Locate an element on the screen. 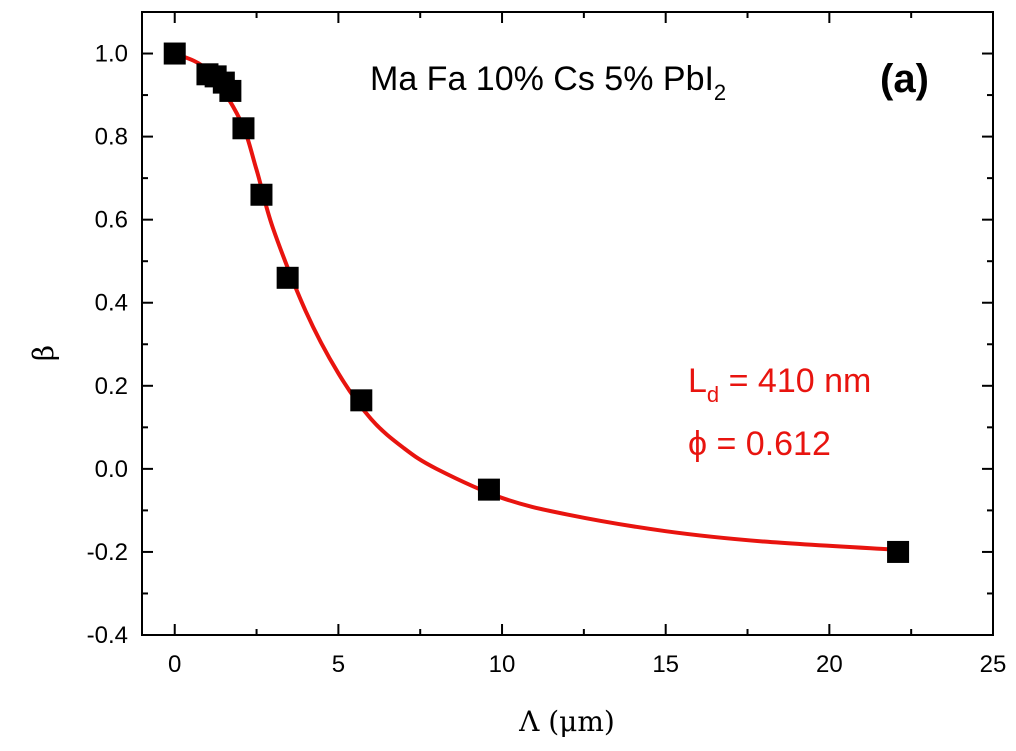  y-tick-label: 1.0 is located at coordinates (111, 54).